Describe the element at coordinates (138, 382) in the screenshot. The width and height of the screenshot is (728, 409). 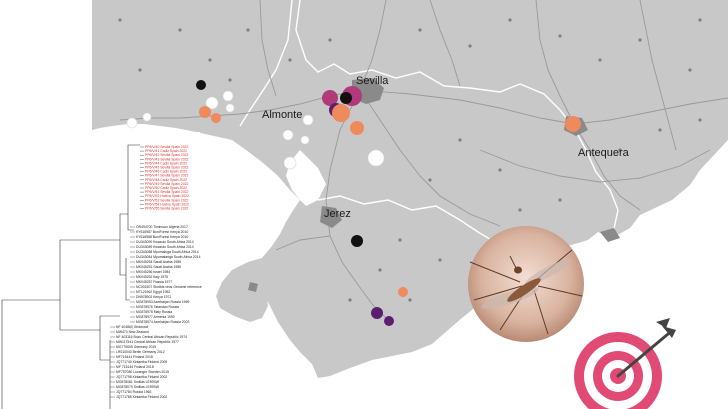
I see `tree-tip-label: MG878081 Smillas LE59SW` at that location.